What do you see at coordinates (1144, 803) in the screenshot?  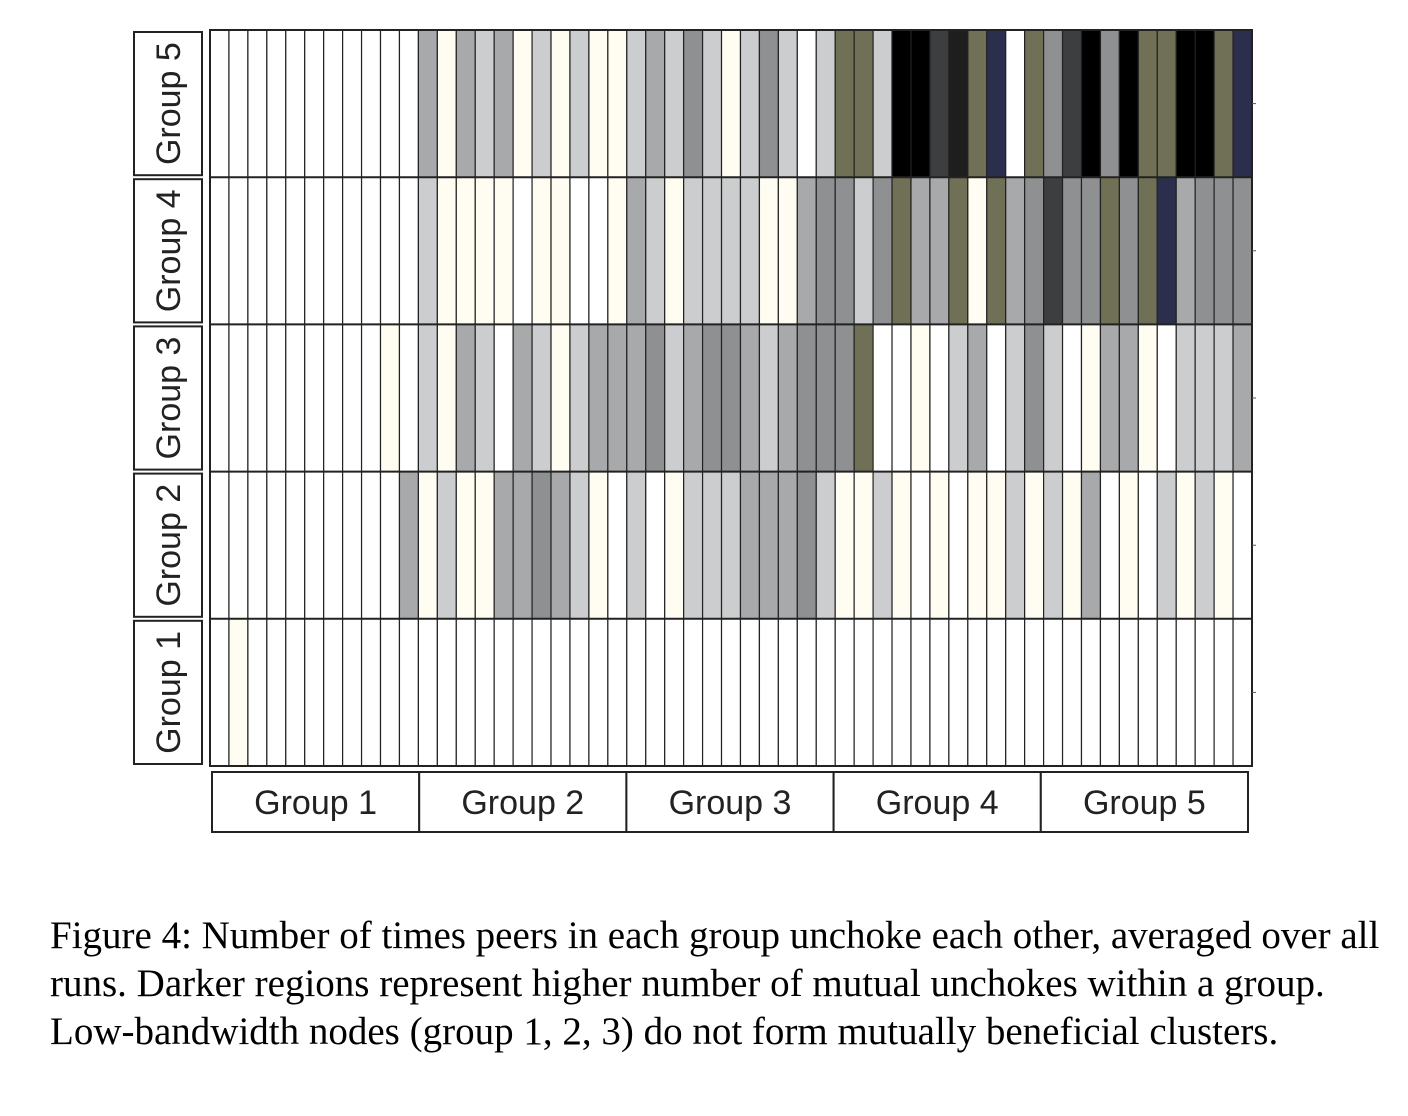 I see `x-tick-label: Group 5` at bounding box center [1144, 803].